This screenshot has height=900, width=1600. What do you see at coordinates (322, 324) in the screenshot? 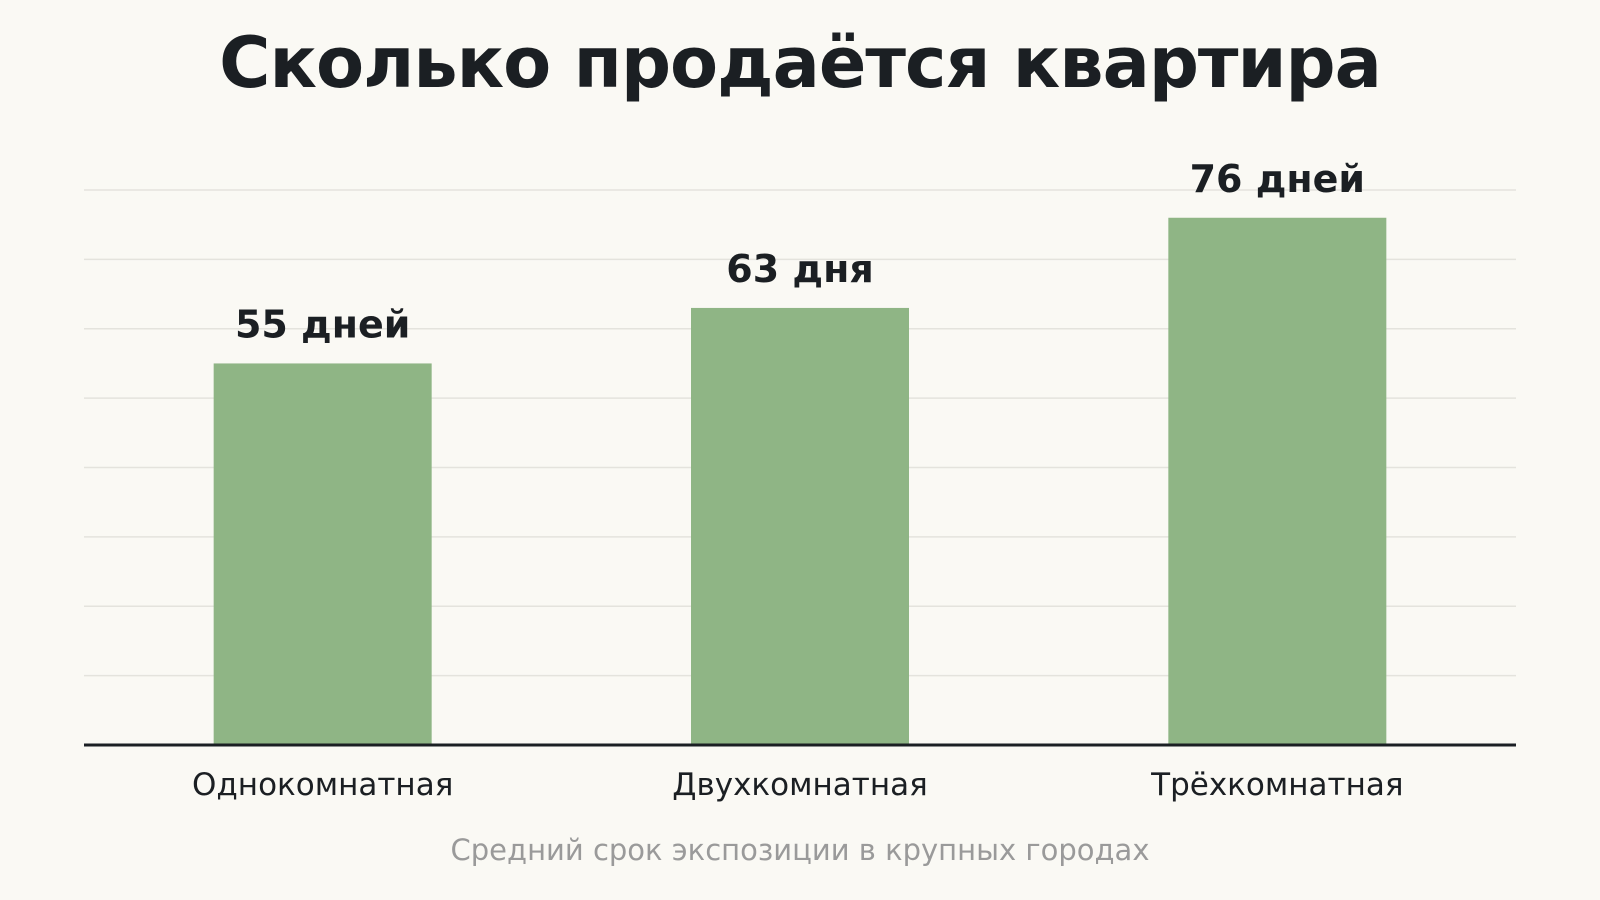
I see `data-label: 55 дней` at bounding box center [322, 324].